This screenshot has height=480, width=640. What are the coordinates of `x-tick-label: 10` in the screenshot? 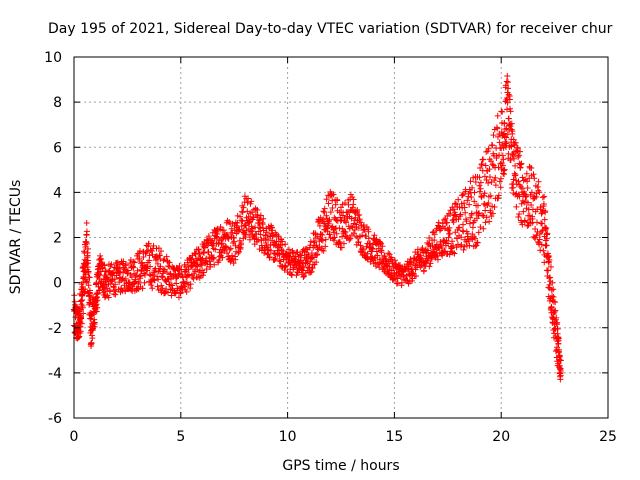 It's located at (288, 437).